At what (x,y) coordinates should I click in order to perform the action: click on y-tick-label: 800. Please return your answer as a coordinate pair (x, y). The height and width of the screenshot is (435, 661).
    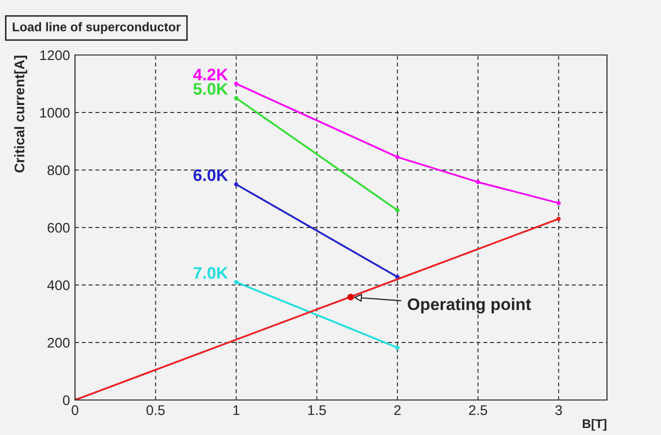
    Looking at the image, I should click on (59, 170).